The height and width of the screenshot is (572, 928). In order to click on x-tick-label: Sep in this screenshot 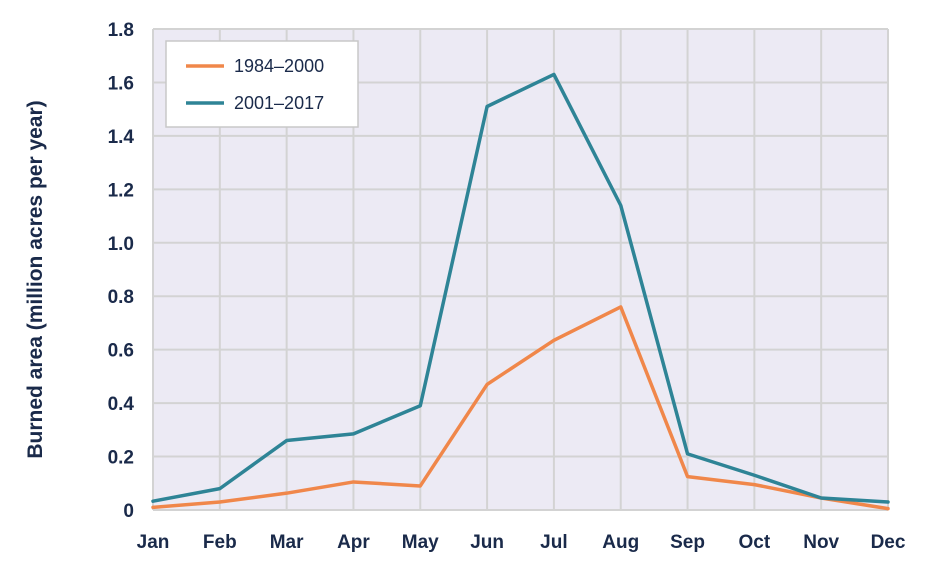, I will do `click(687, 542)`.